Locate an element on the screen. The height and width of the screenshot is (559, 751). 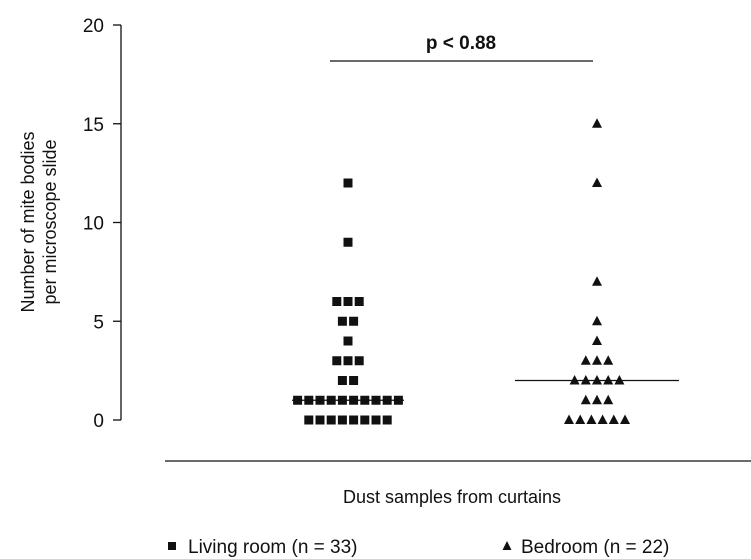
series-living-room is located at coordinates (348, 301).